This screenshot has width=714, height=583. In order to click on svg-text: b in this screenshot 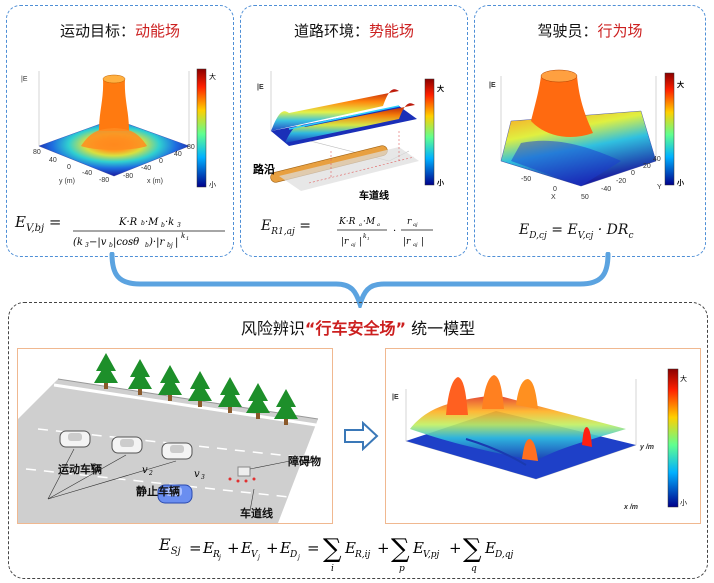, I will do `click(163, 225)`.